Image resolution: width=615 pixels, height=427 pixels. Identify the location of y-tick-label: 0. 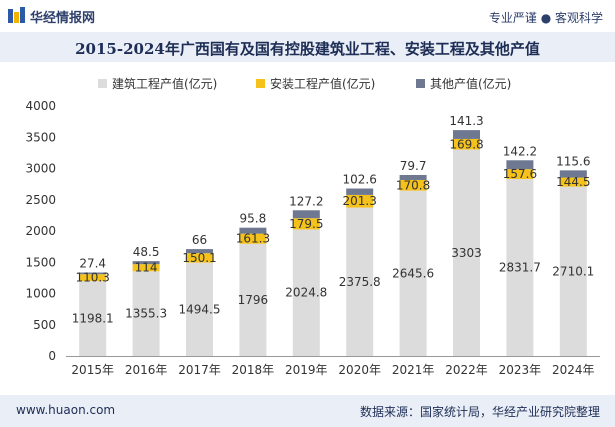
(52, 356).